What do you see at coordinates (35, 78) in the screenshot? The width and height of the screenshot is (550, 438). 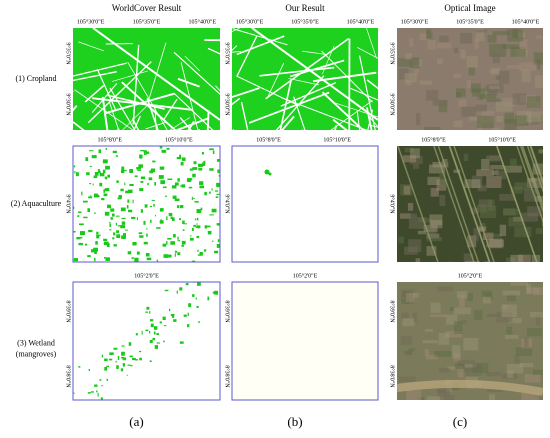 I see `row-label: (1) Cropland` at bounding box center [35, 78].